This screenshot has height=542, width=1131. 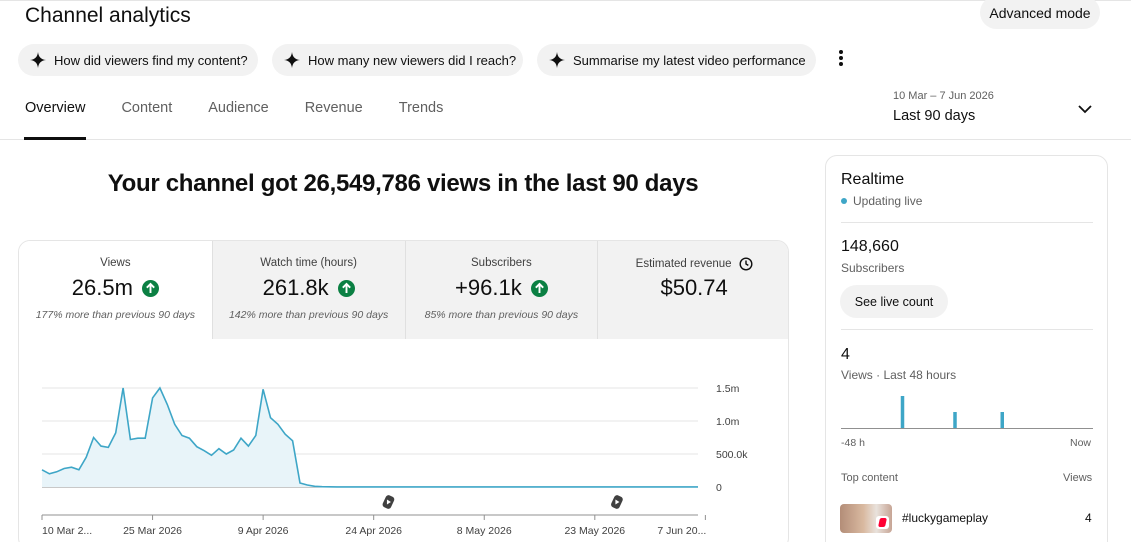 What do you see at coordinates (501, 263) in the screenshot?
I see `metric-label: Subscribers` at bounding box center [501, 263].